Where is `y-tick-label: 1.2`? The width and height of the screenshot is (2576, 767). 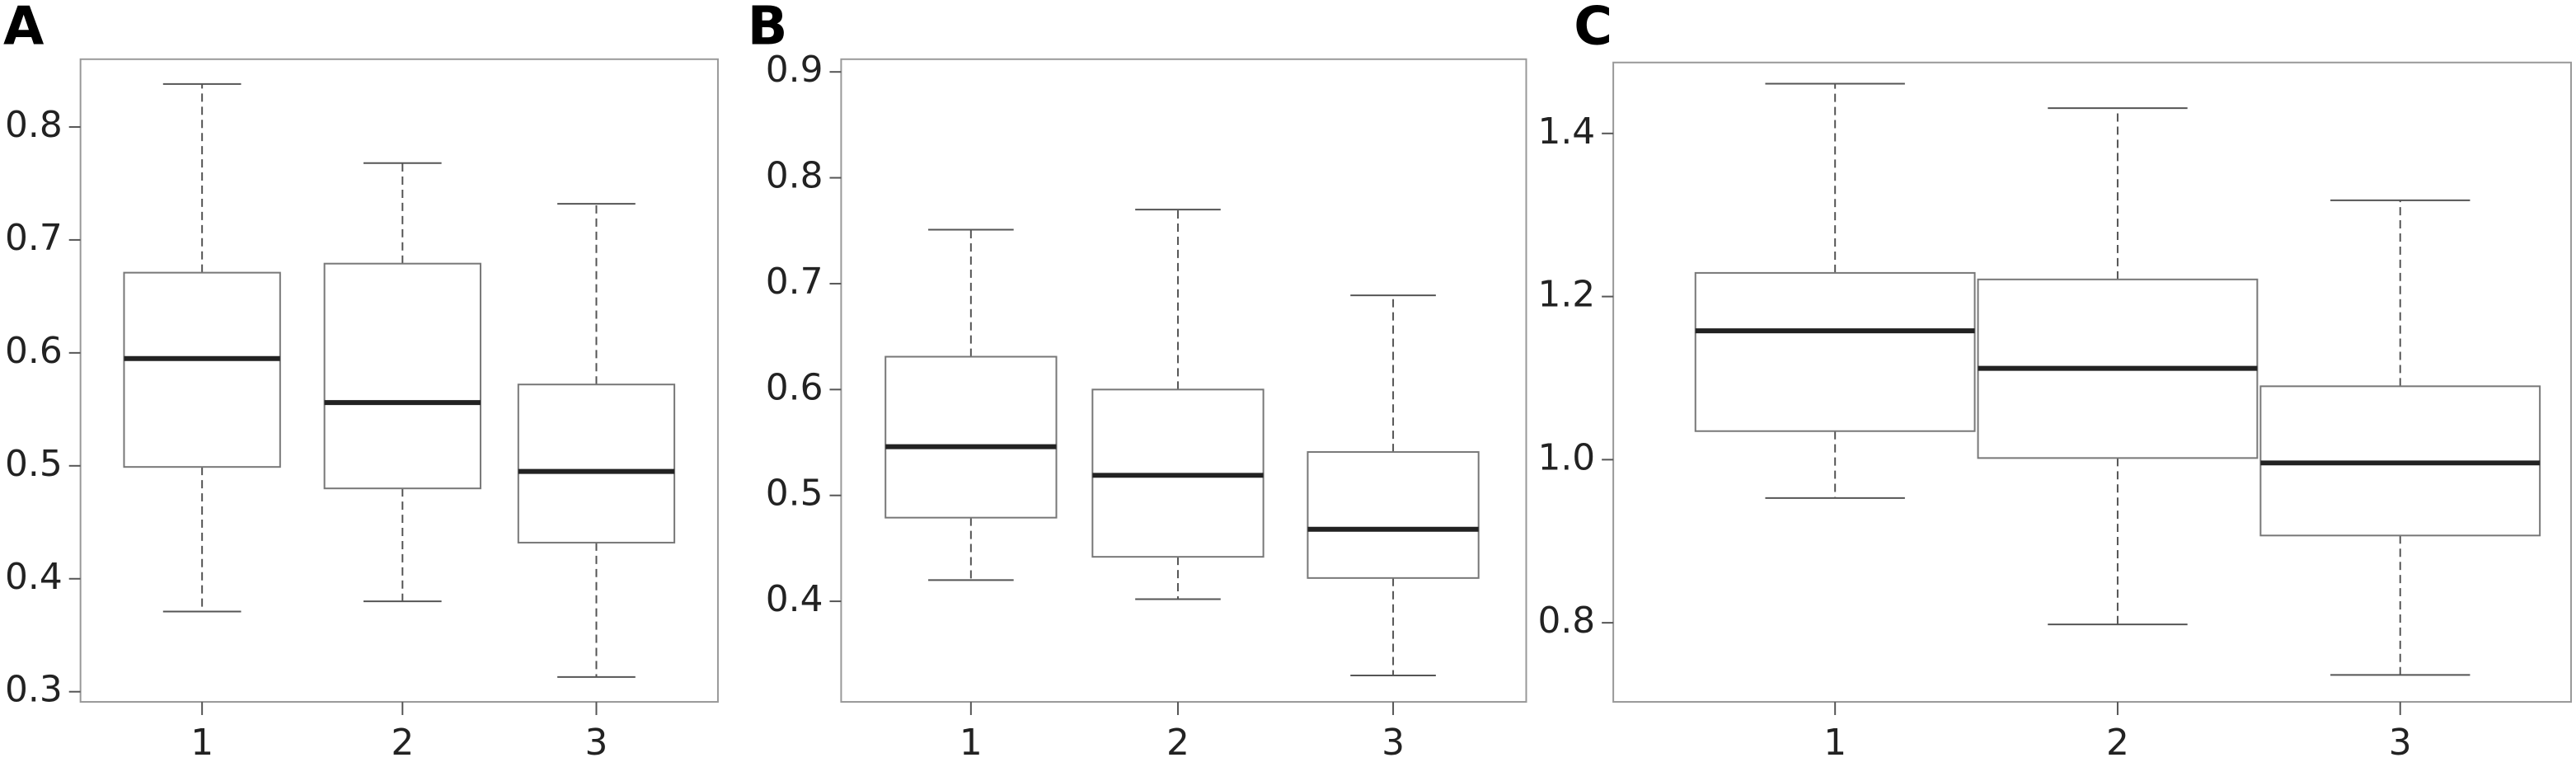
y-tick-label: 1.2 is located at coordinates (1566, 295).